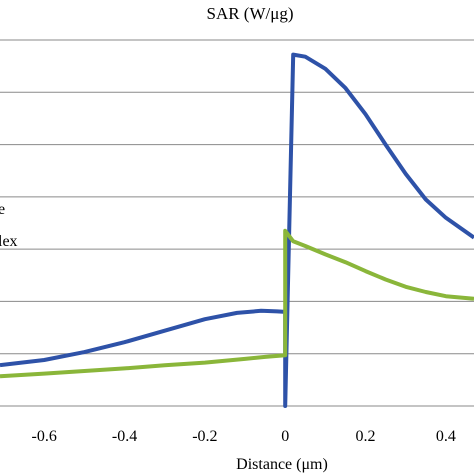 Image resolution: width=474 pixels, height=474 pixels. What do you see at coordinates (244, 436) in the screenshot?
I see `x-tick-labels: -0.6-0.4-0.200.20.40.` at bounding box center [244, 436].